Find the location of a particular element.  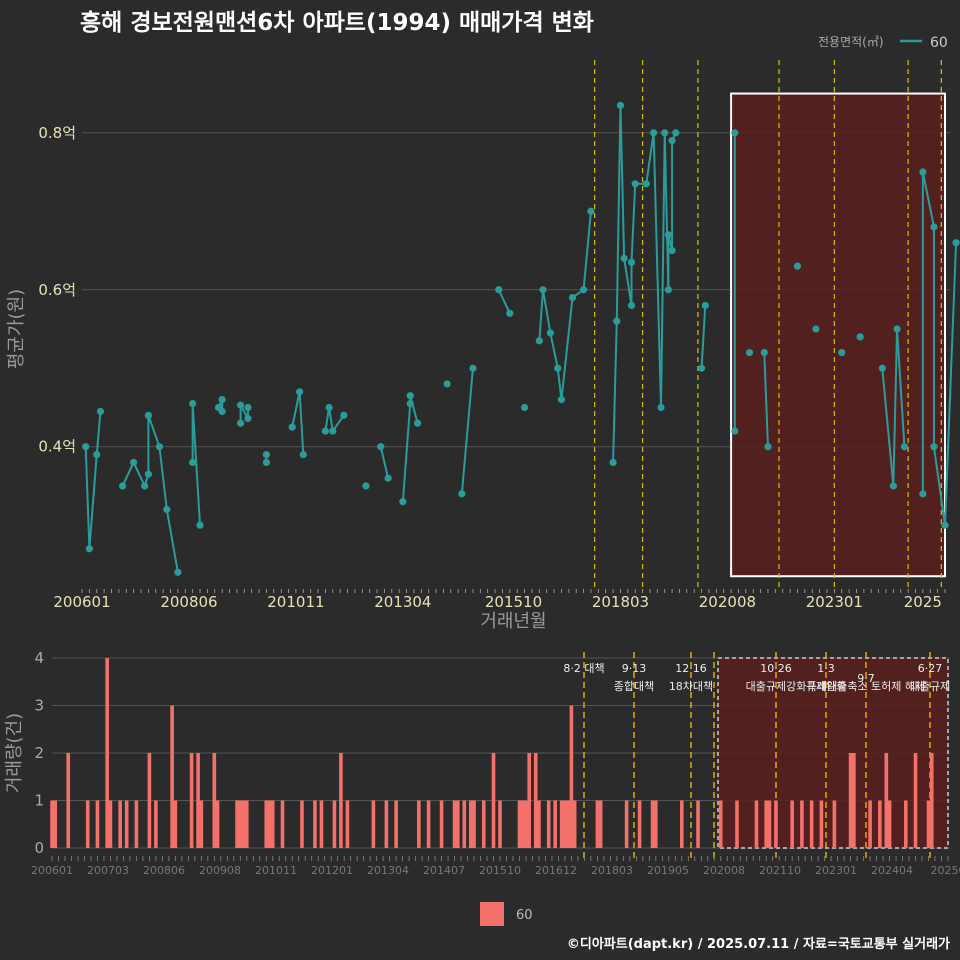

price-x-tick-label: 200806 is located at coordinates (188, 602).